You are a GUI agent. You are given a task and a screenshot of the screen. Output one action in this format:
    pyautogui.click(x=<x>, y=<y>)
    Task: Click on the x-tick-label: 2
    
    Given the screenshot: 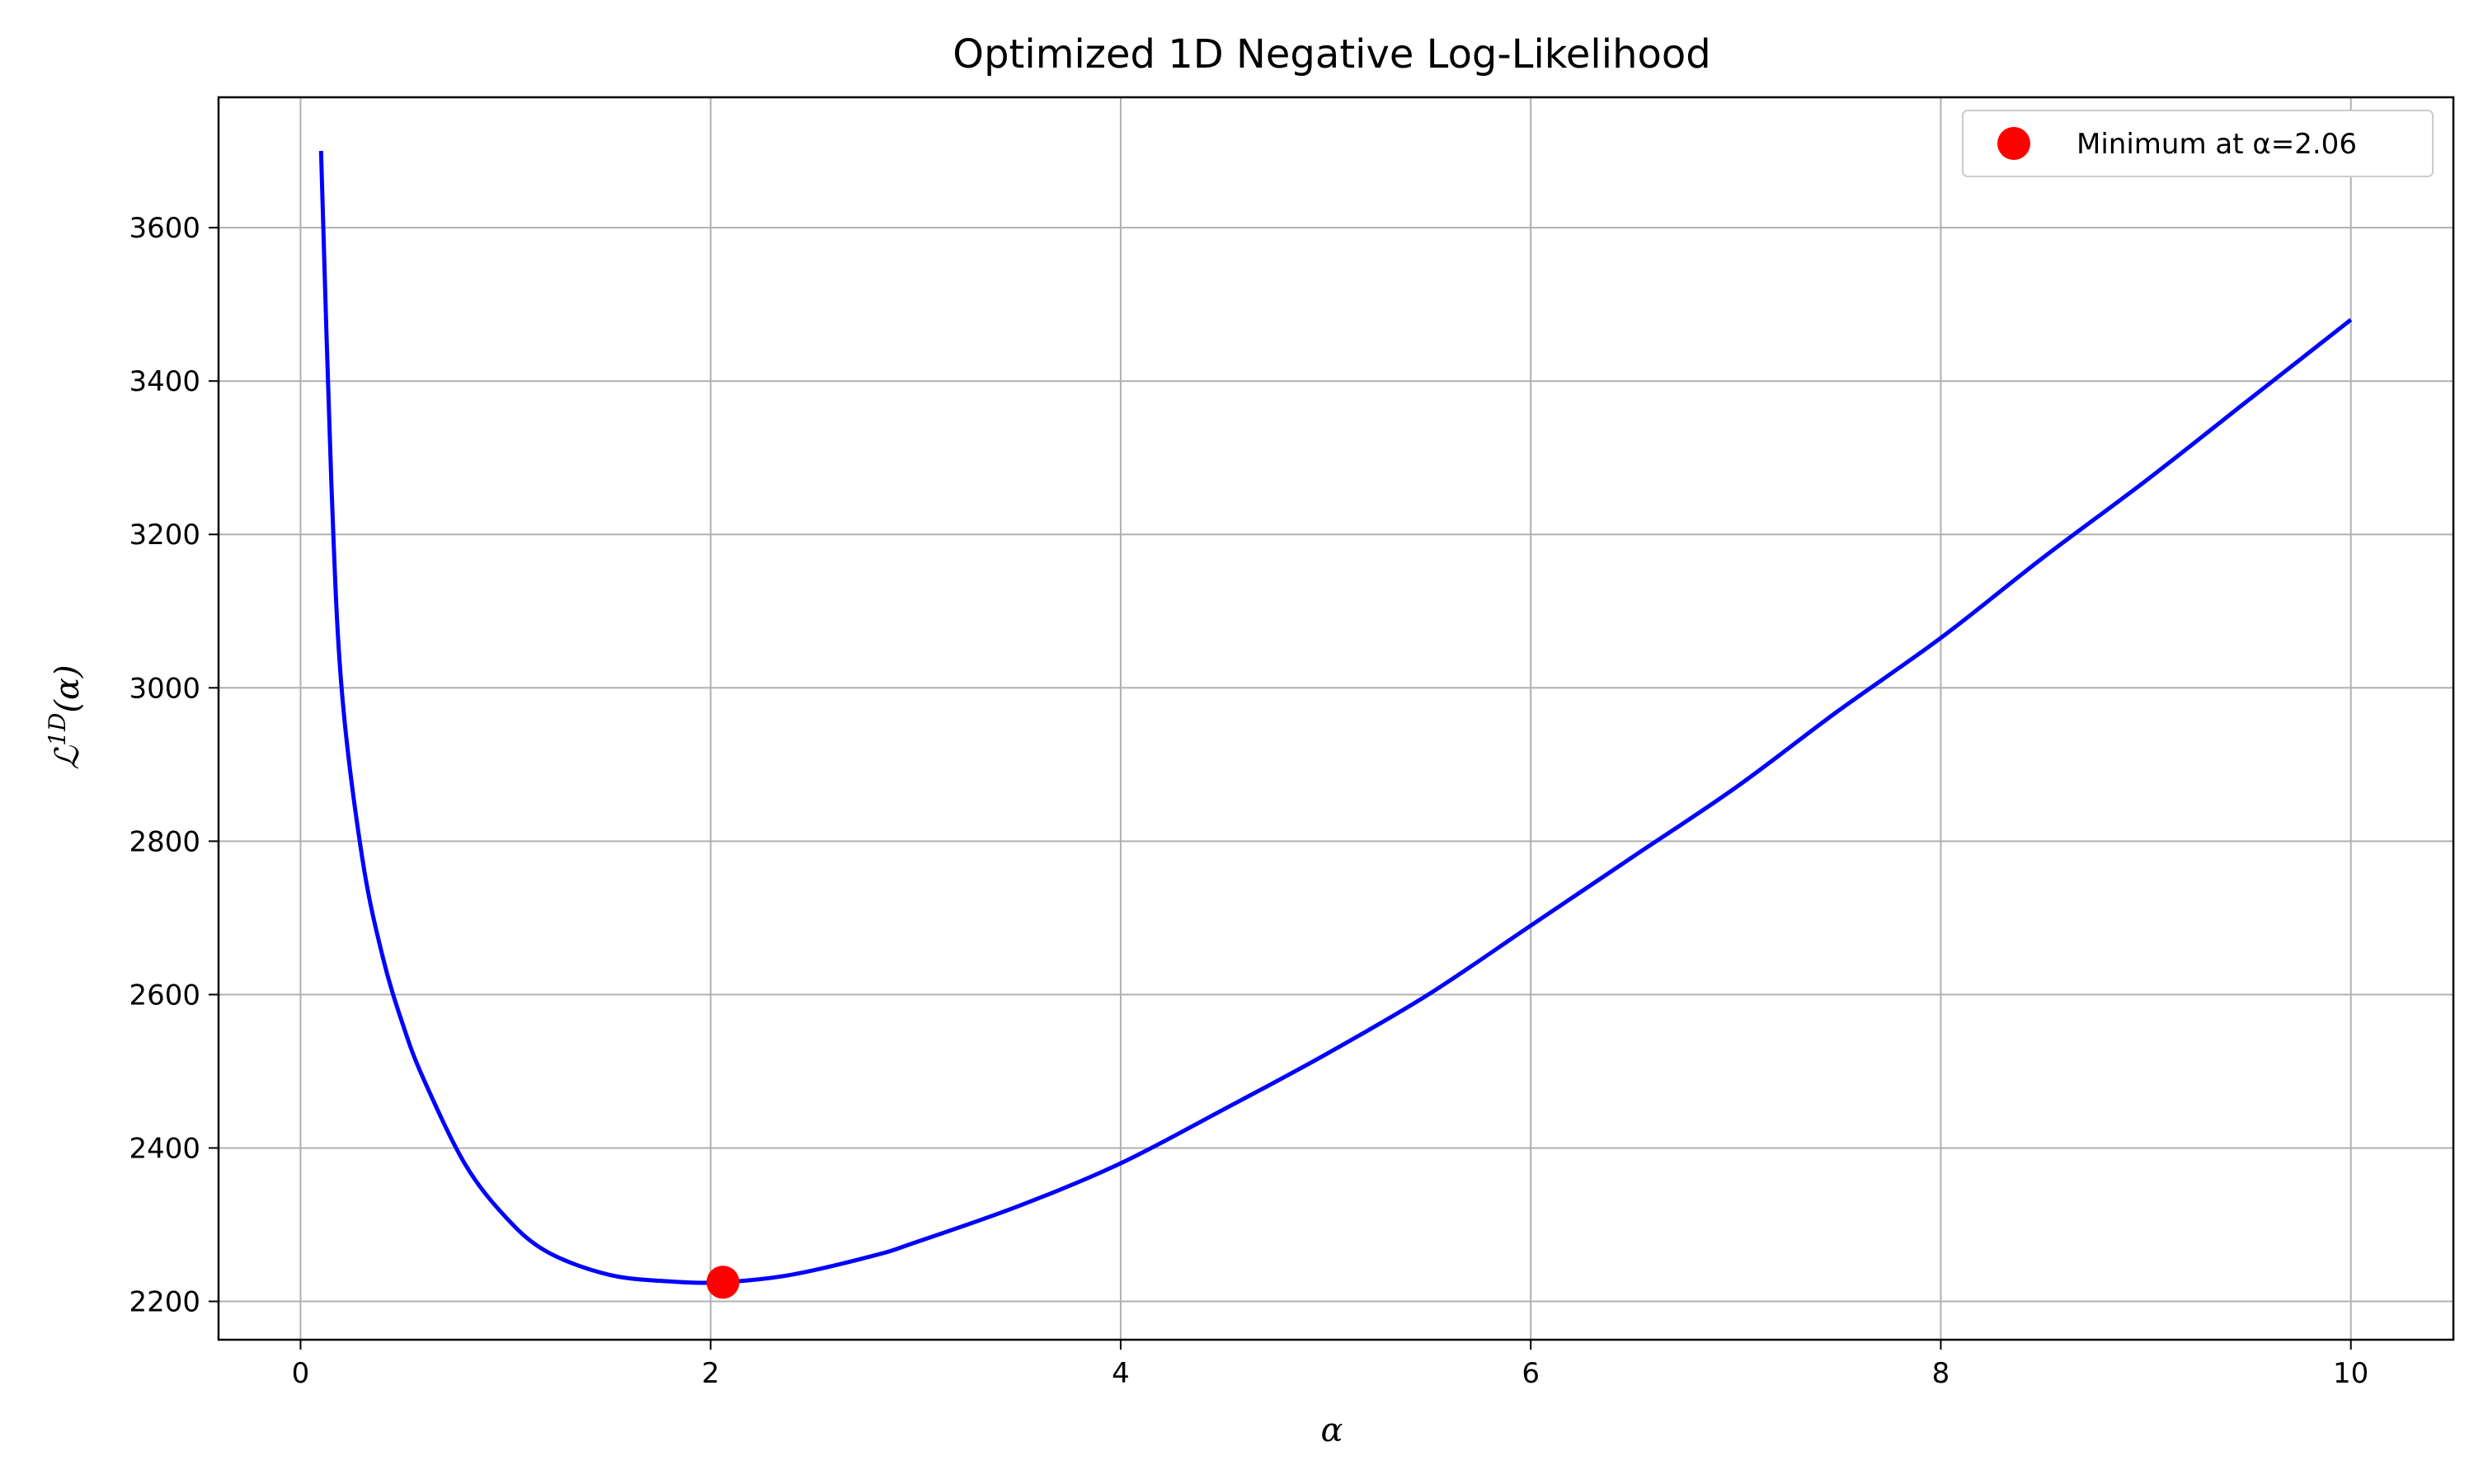 What is the action you would take?
    pyautogui.click(x=711, y=1373)
    